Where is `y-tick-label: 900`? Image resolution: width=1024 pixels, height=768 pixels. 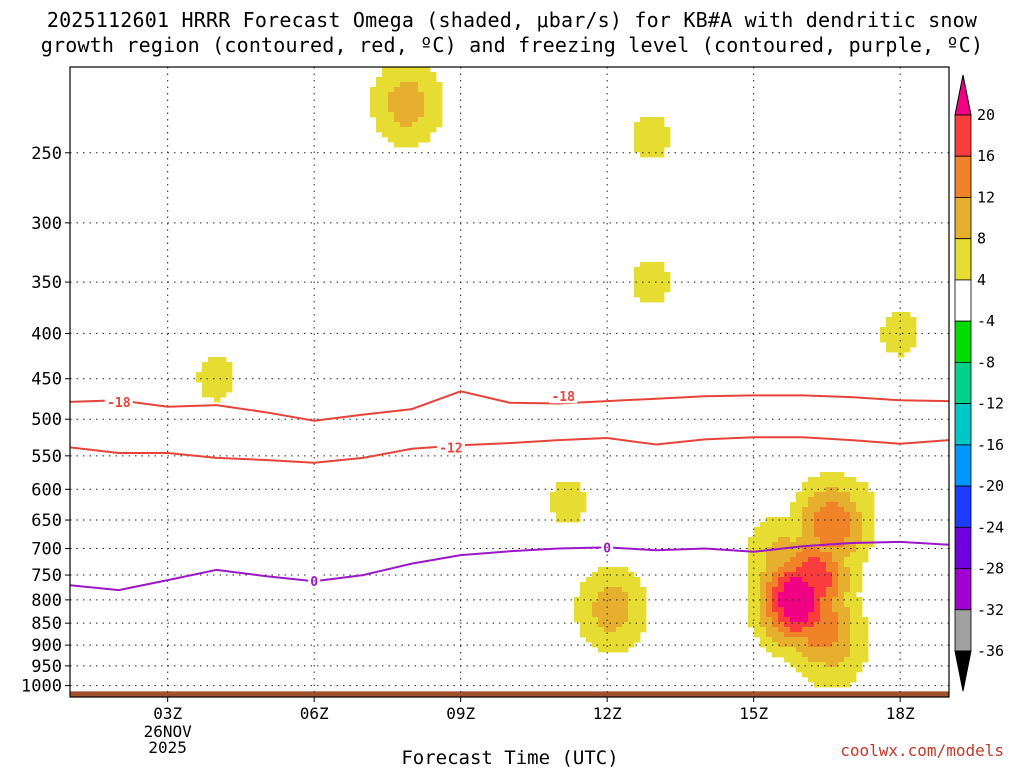
y-tick-label: 900 is located at coordinates (46, 646).